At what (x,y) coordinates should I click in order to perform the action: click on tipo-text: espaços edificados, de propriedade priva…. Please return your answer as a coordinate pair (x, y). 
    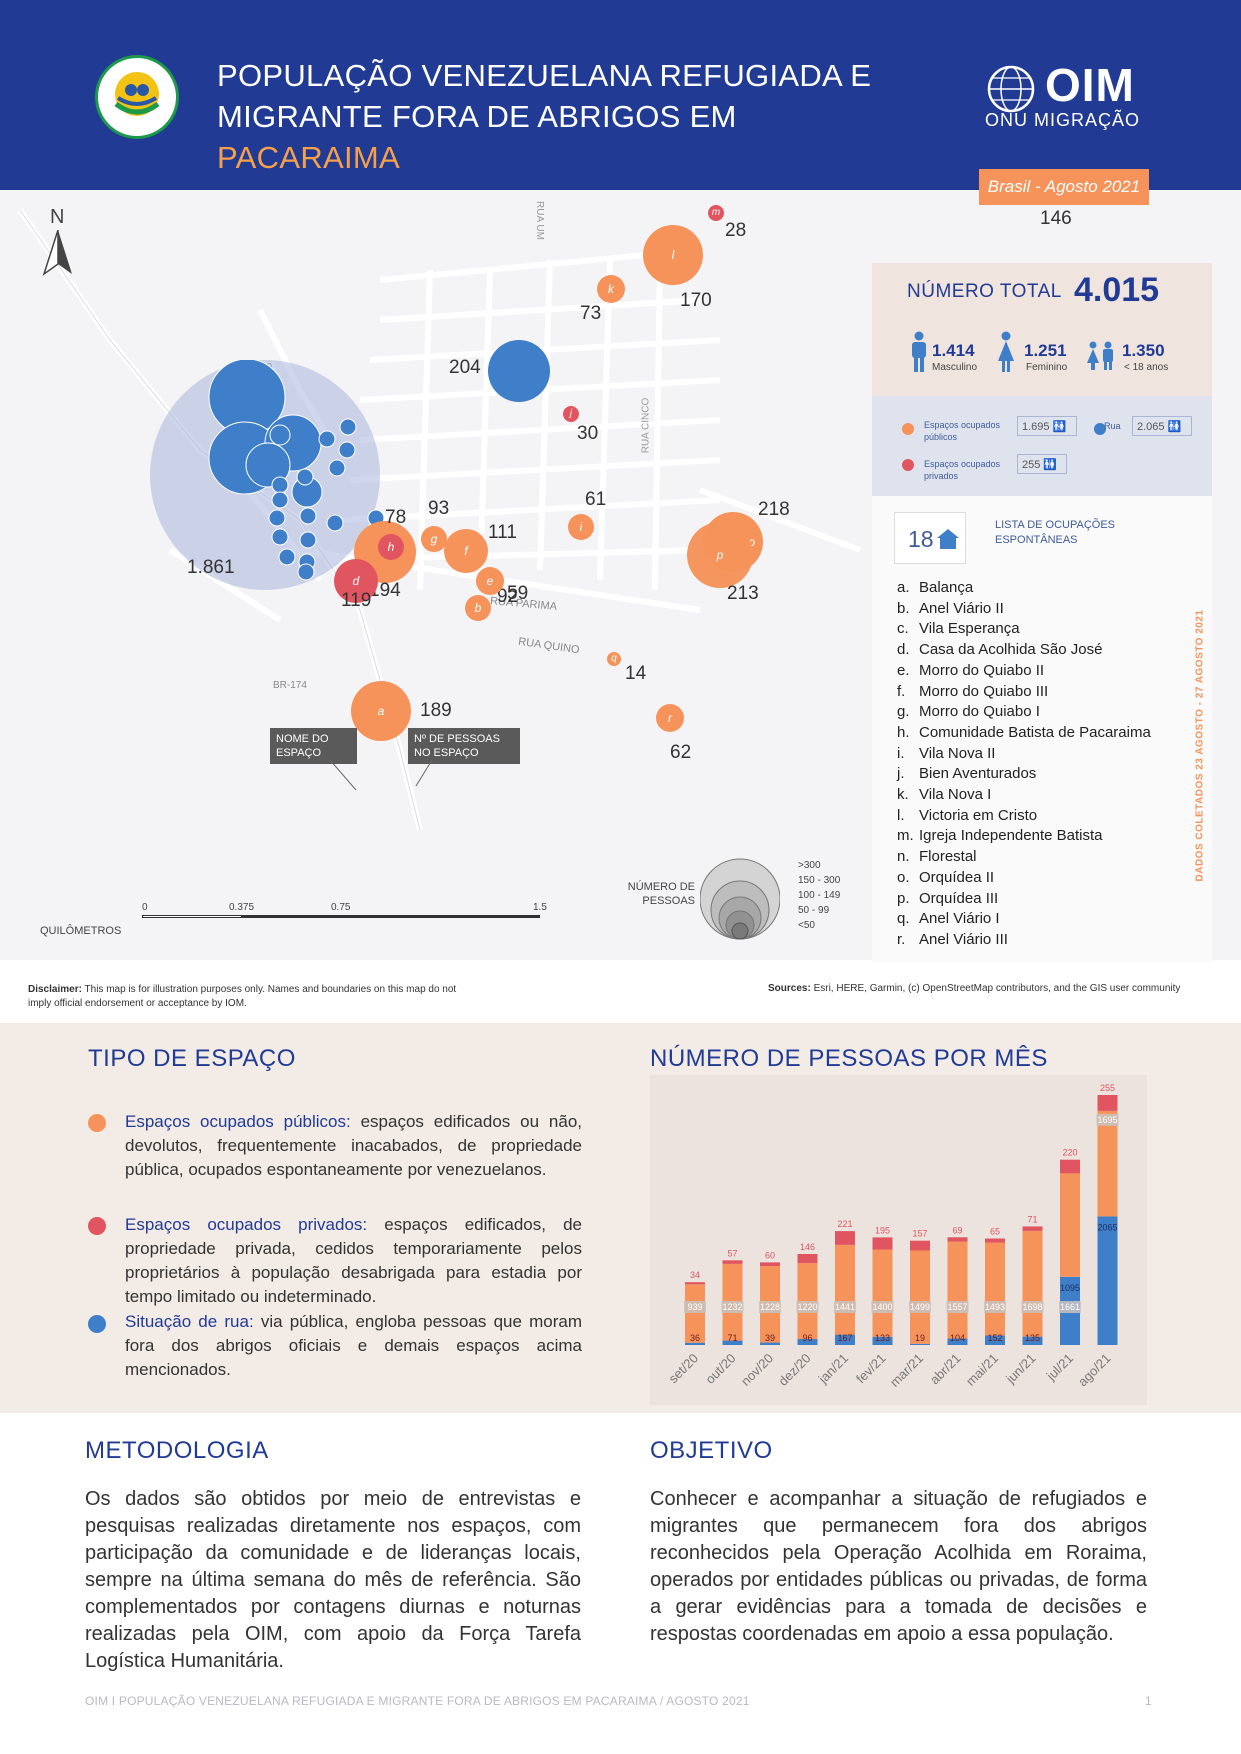
    Looking at the image, I should click on (354, 1260).